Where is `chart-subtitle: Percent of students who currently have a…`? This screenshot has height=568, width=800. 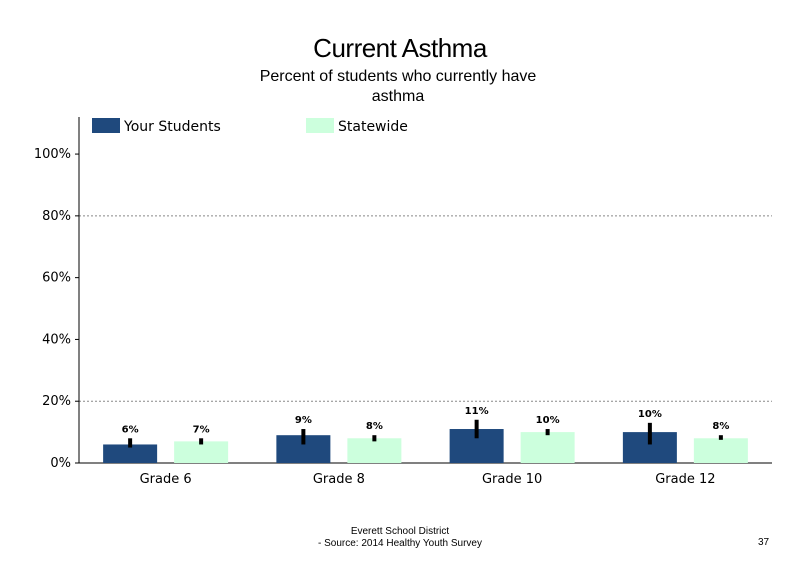 chart-subtitle: Percent of students who currently have a… is located at coordinates (398, 86).